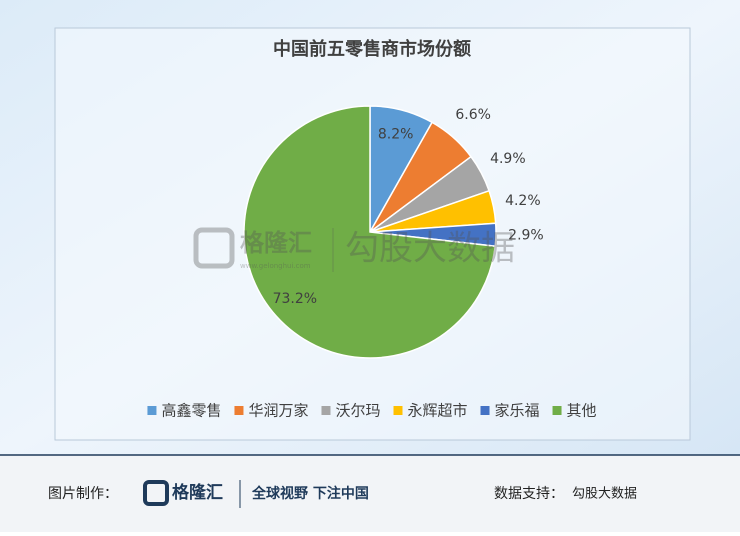 This screenshot has width=740, height=536. Describe the element at coordinates (275, 266) in the screenshot. I see `watermark-url: www.gelonghui.com` at that location.